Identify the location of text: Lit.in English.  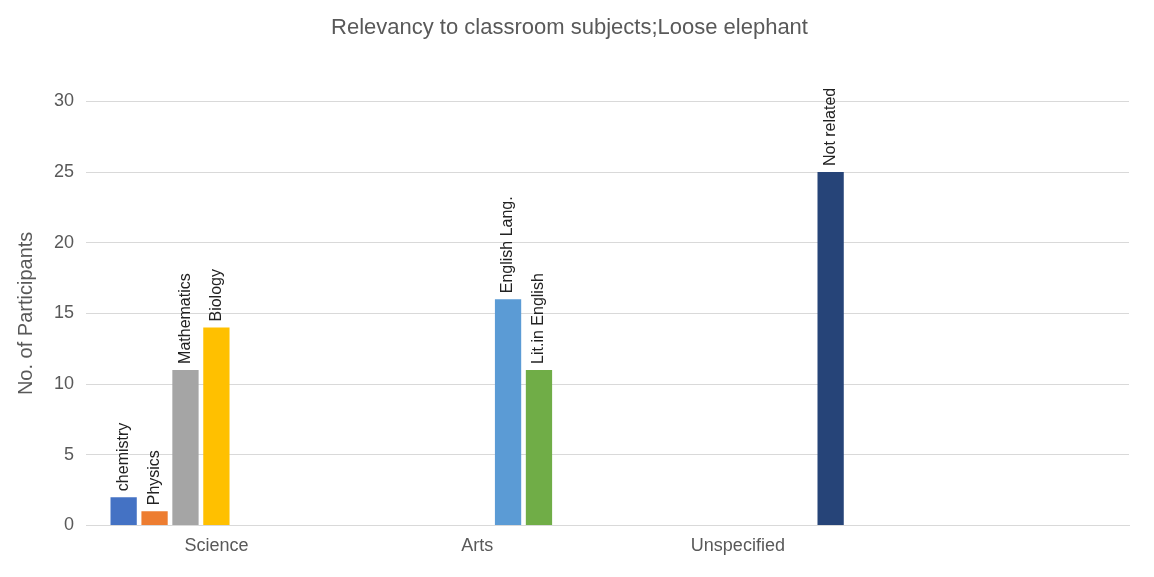
(538, 318).